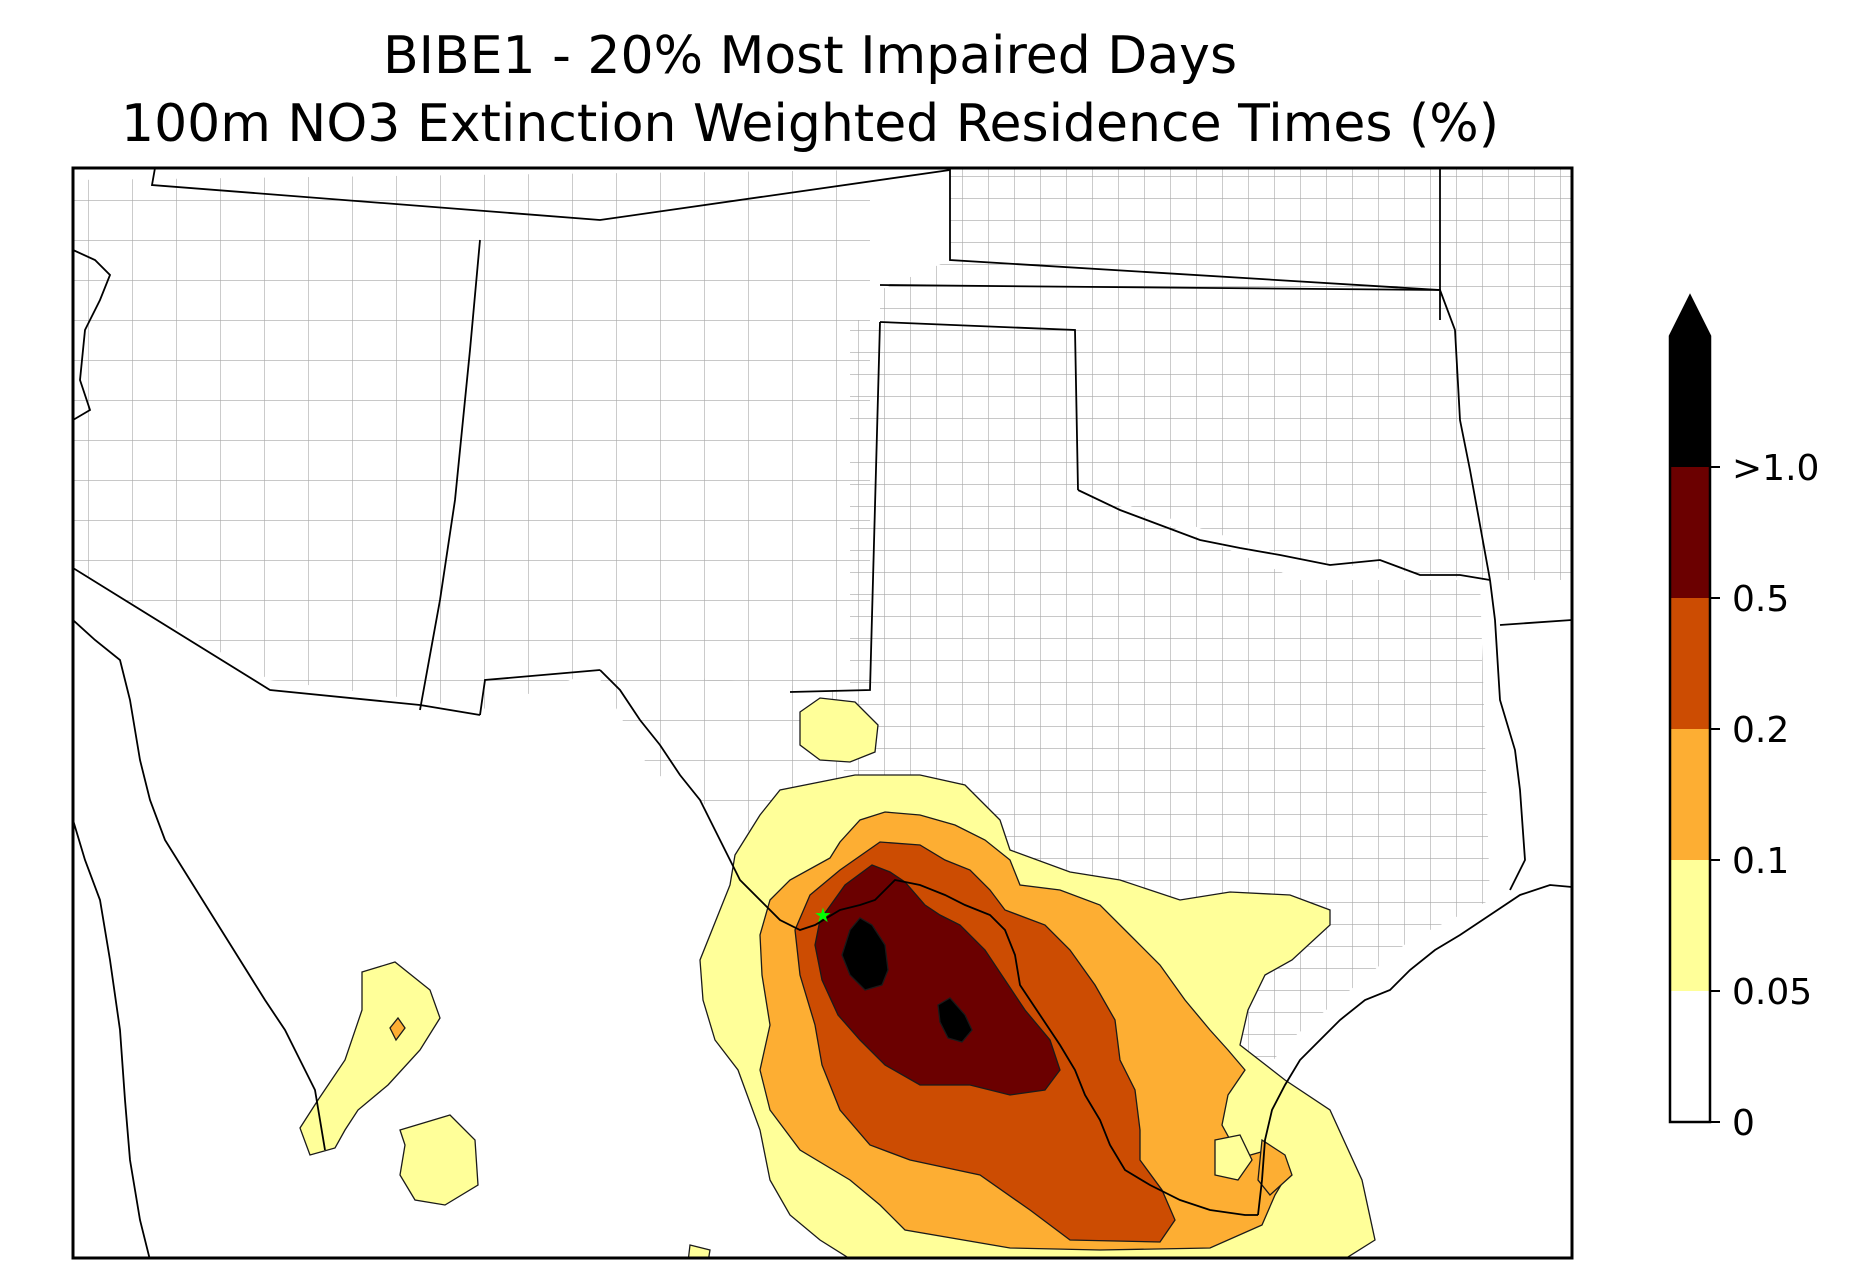 The width and height of the screenshot is (1852, 1280). I want to click on contour-005-west2, so click(439, 1160).